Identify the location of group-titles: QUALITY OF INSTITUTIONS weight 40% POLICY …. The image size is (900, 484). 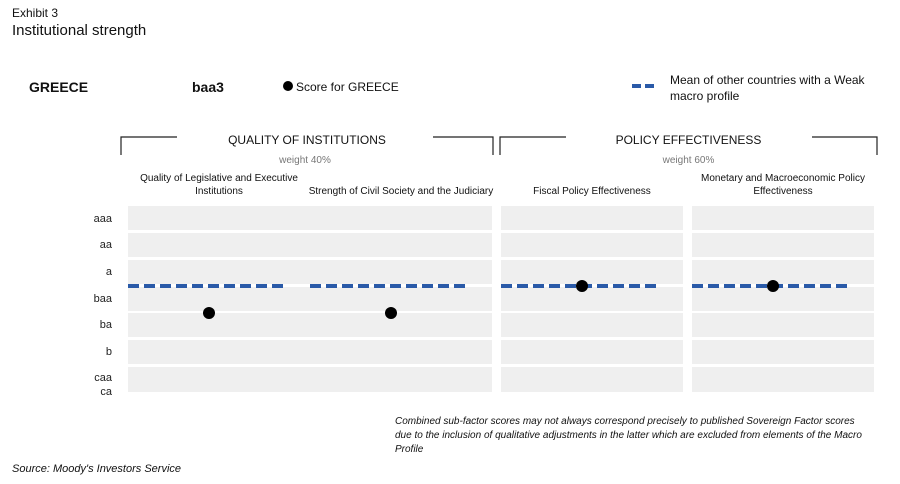
(494, 149).